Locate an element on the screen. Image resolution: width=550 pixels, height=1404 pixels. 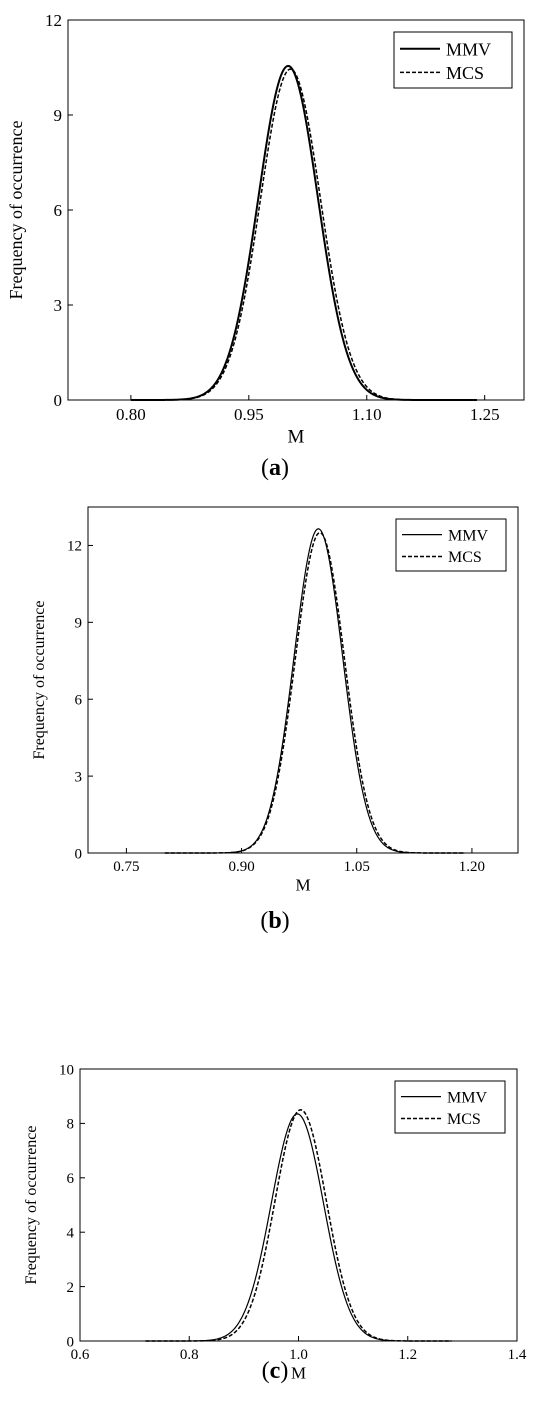
panel-label-a: a is located at coordinates (275, 468).